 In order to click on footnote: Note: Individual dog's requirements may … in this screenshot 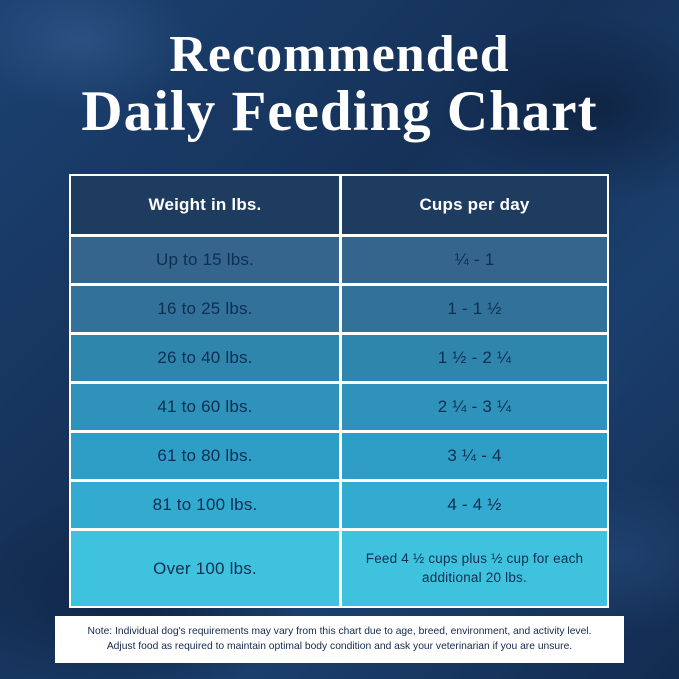, I will do `click(339, 639)`.